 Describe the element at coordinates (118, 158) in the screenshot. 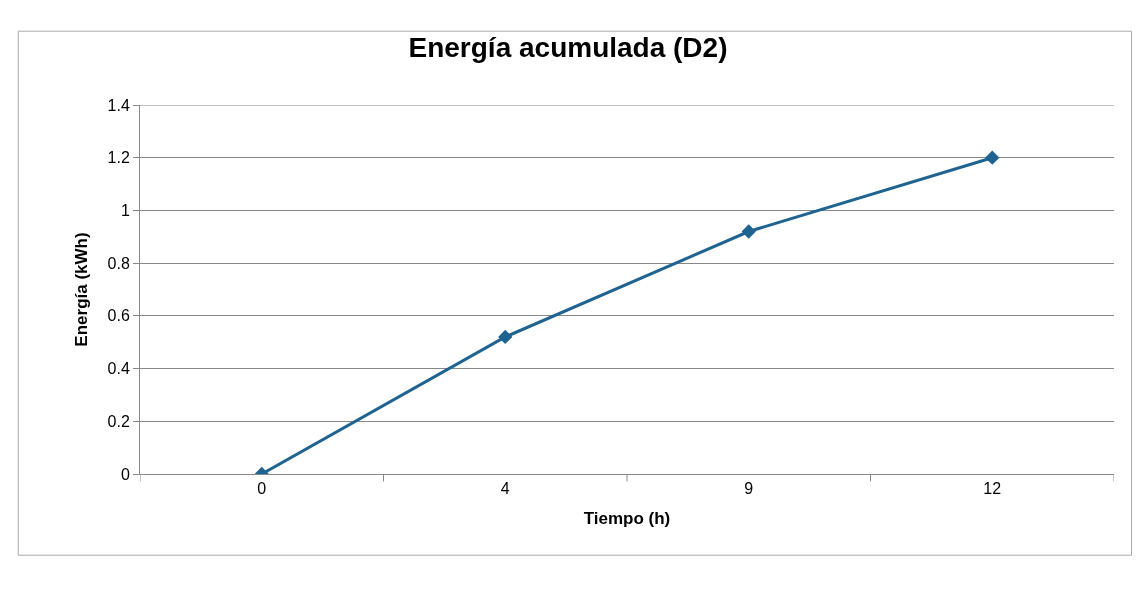

I see `y-tick-label: 1.2` at that location.